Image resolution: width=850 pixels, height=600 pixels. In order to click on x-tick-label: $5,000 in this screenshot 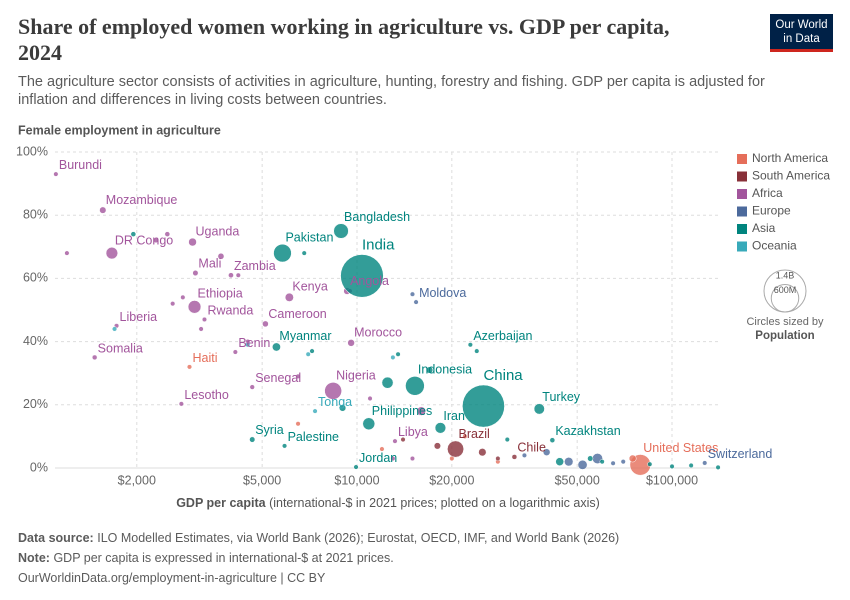, I will do `click(262, 480)`.